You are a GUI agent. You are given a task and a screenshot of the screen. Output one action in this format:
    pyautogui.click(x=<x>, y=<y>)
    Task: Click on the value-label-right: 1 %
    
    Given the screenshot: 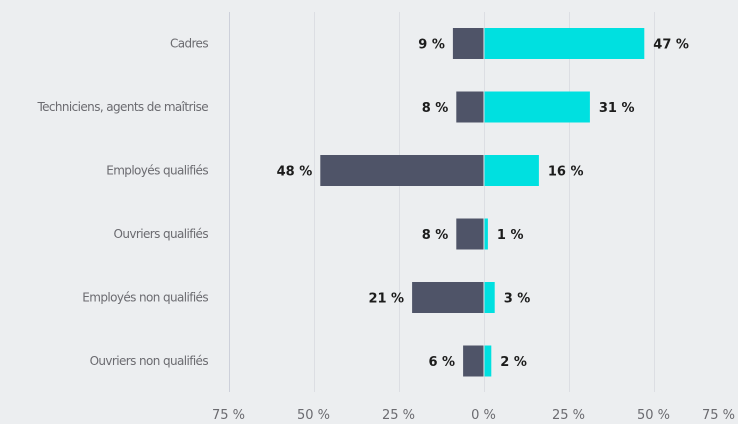 What is the action you would take?
    pyautogui.click(x=510, y=235)
    